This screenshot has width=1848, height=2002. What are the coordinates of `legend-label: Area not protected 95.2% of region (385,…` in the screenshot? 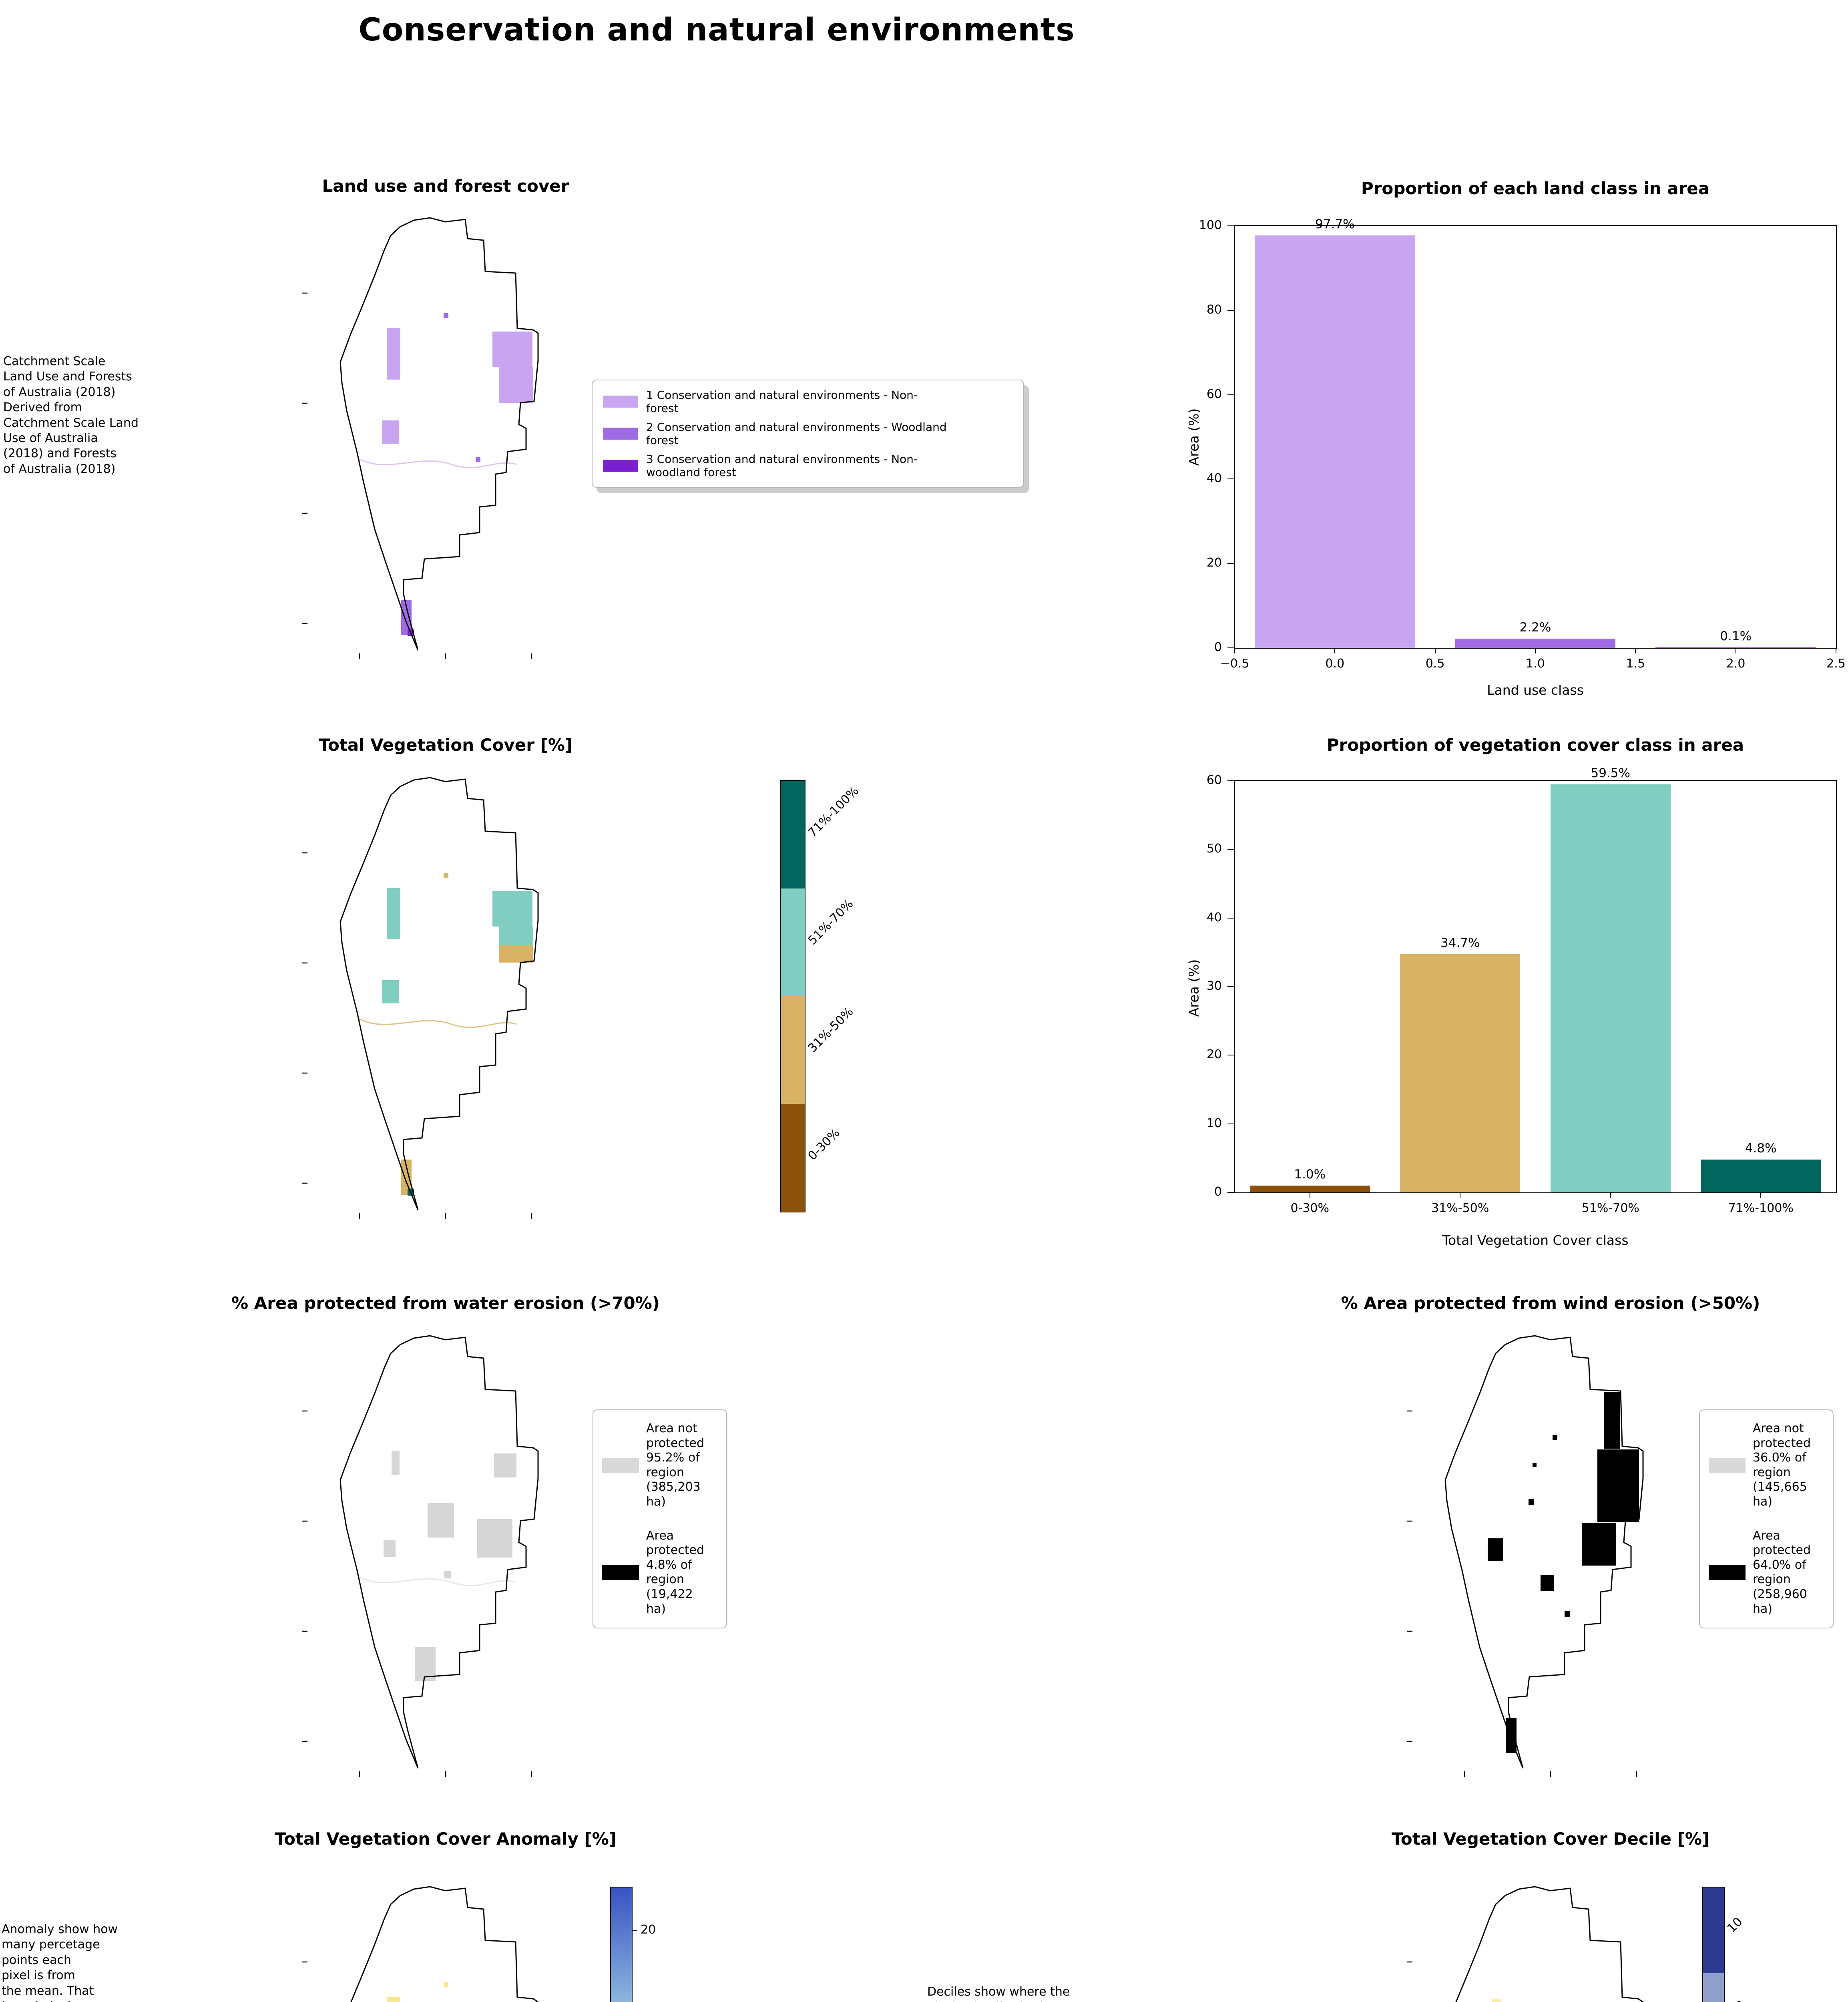 It's located at (676, 1465).